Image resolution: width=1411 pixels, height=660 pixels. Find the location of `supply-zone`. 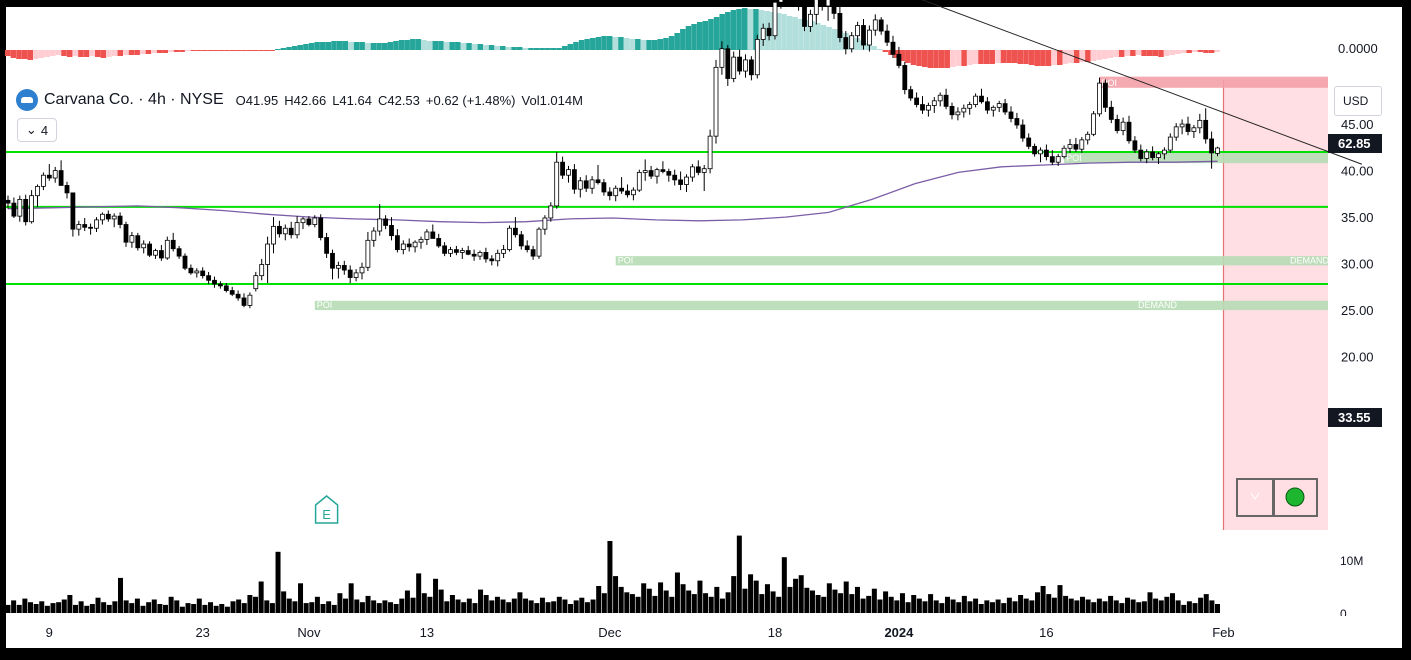

supply-zone is located at coordinates (1214, 82).